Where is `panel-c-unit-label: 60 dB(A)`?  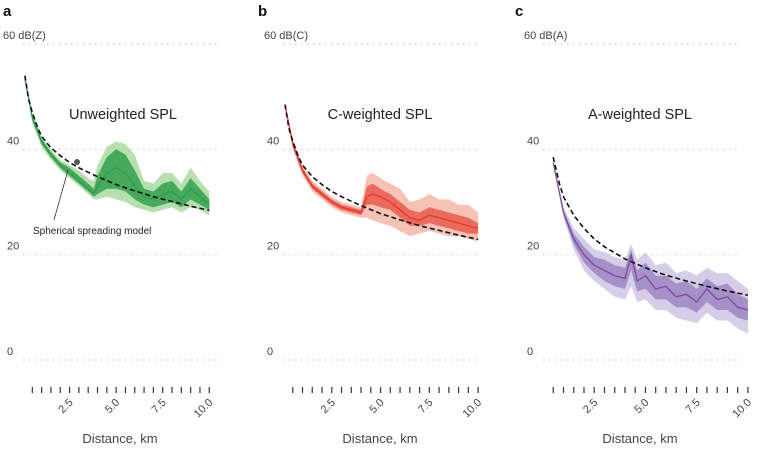 panel-c-unit-label: 60 dB(A) is located at coordinates (545, 36).